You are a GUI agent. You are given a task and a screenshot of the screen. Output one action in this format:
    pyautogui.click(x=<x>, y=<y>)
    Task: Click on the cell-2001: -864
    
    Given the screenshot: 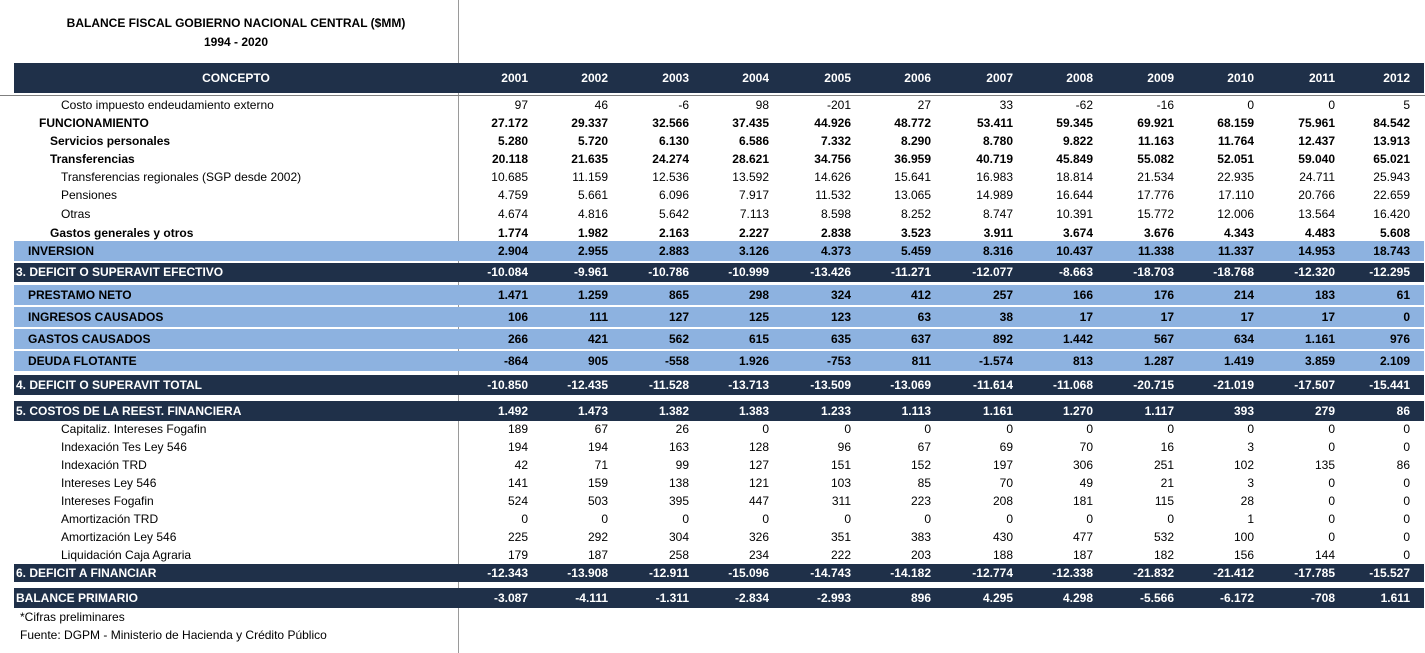 What is the action you would take?
    pyautogui.click(x=515, y=361)
    